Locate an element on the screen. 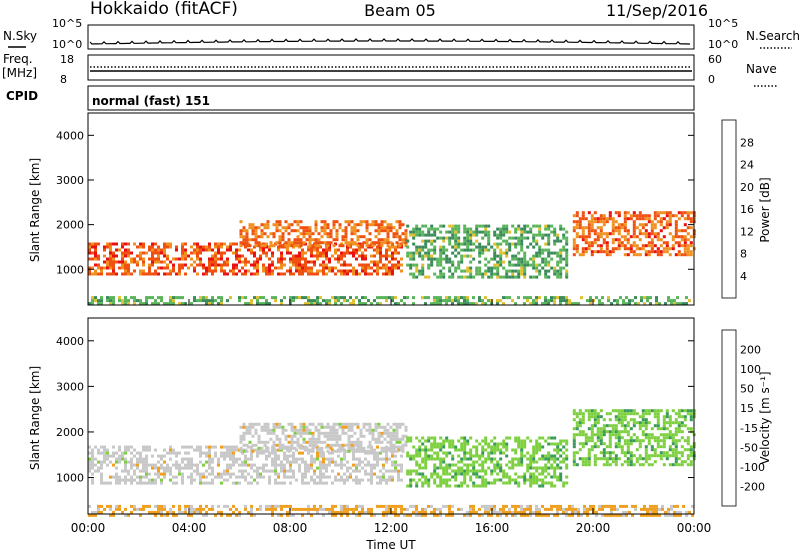 This screenshot has height=554, width=800. power-region is located at coordinates (323, 234).